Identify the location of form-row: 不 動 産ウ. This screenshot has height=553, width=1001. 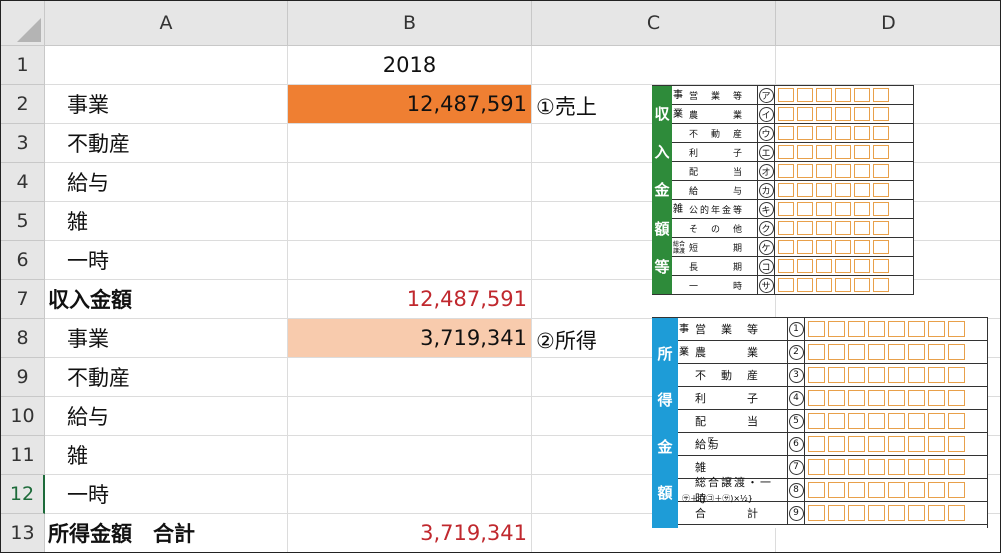
(792, 133).